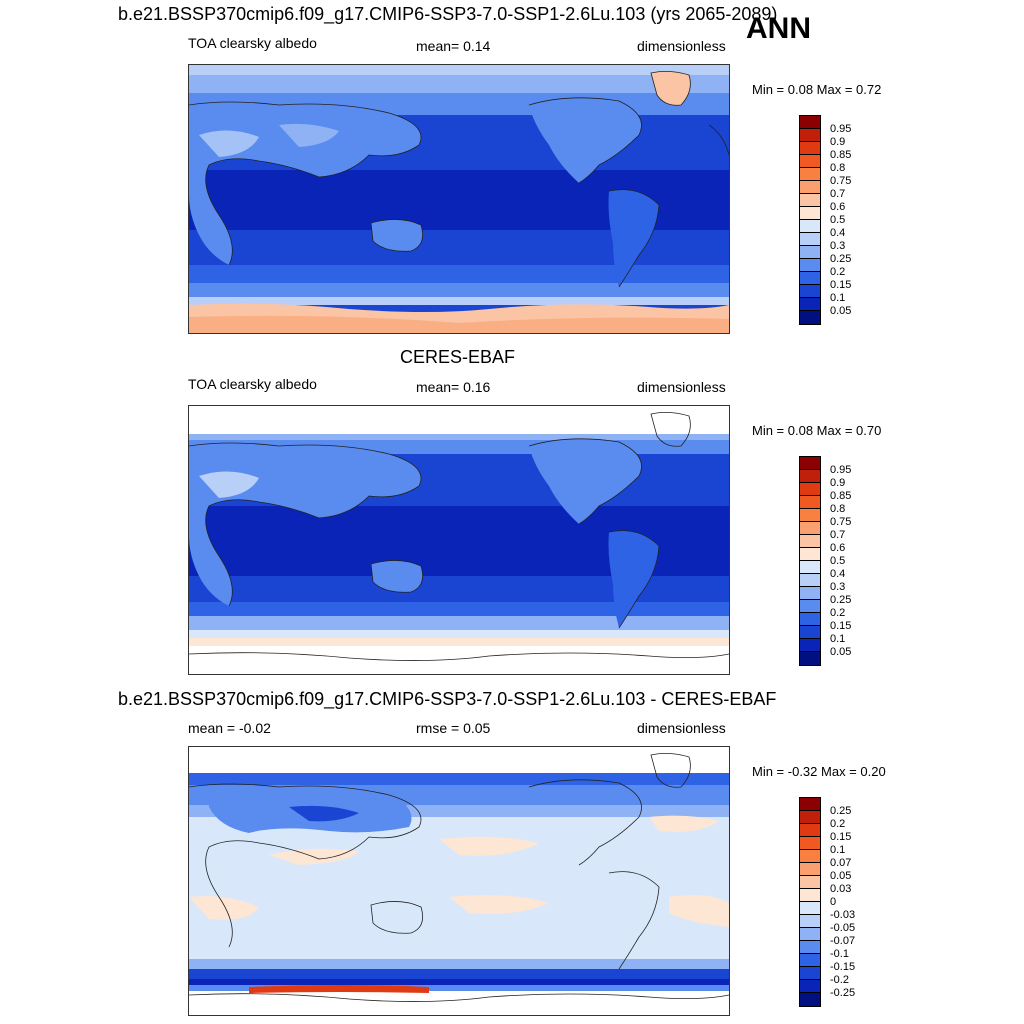 The height and width of the screenshot is (1024, 1024). Describe the element at coordinates (819, 771) in the screenshot. I see `panel3-minmax: Min = -0.32 Max = 0.20` at that location.